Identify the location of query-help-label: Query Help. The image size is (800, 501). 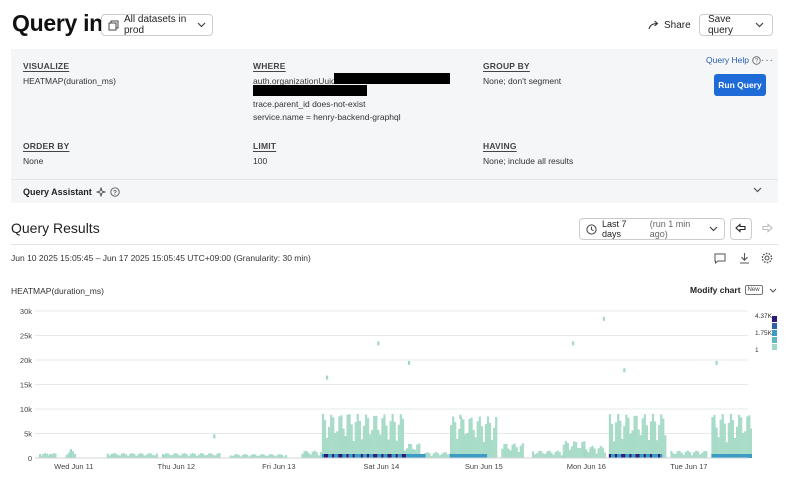
(727, 60).